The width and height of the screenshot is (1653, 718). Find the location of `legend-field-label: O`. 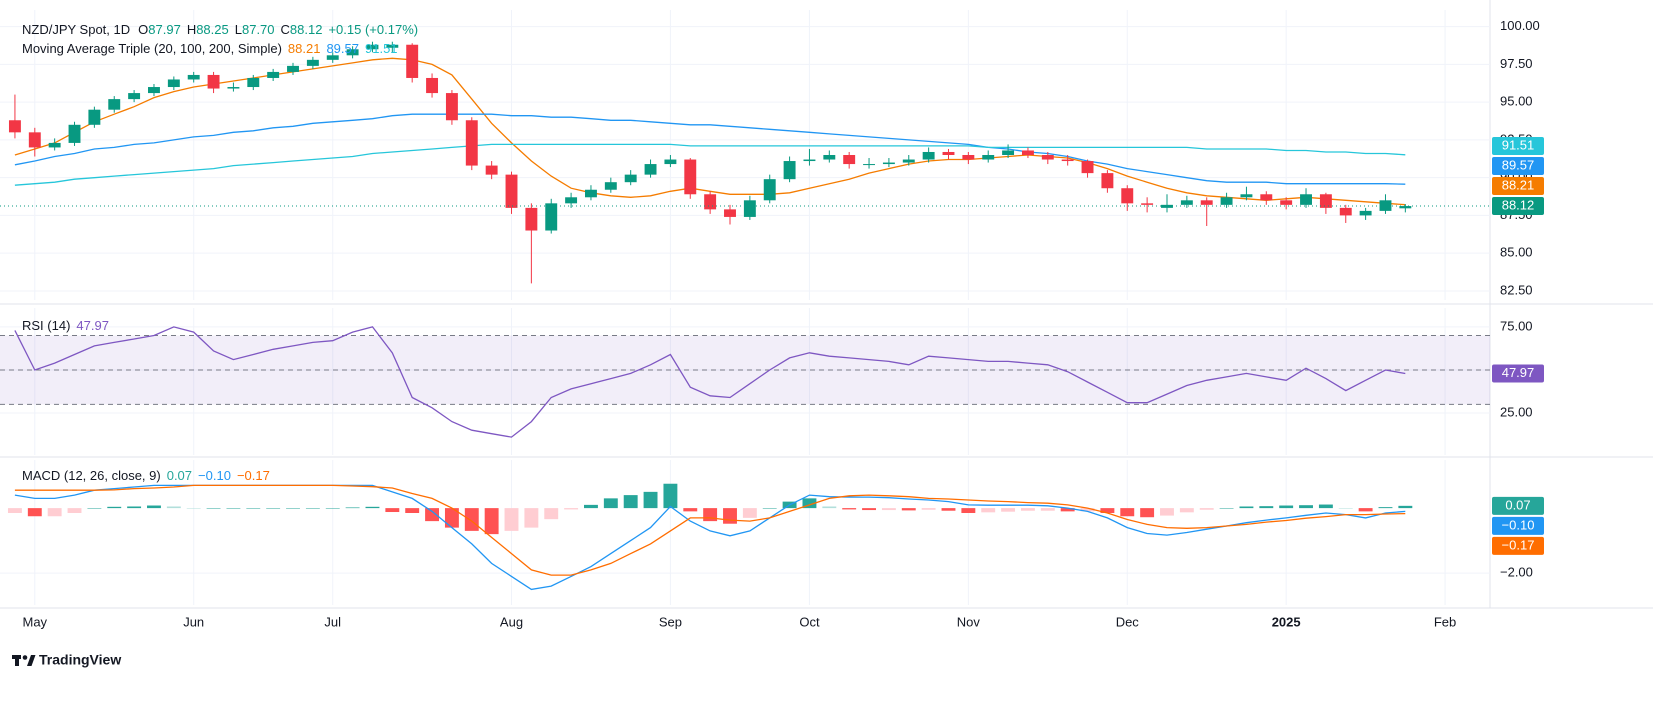

legend-field-label: O is located at coordinates (143, 29).